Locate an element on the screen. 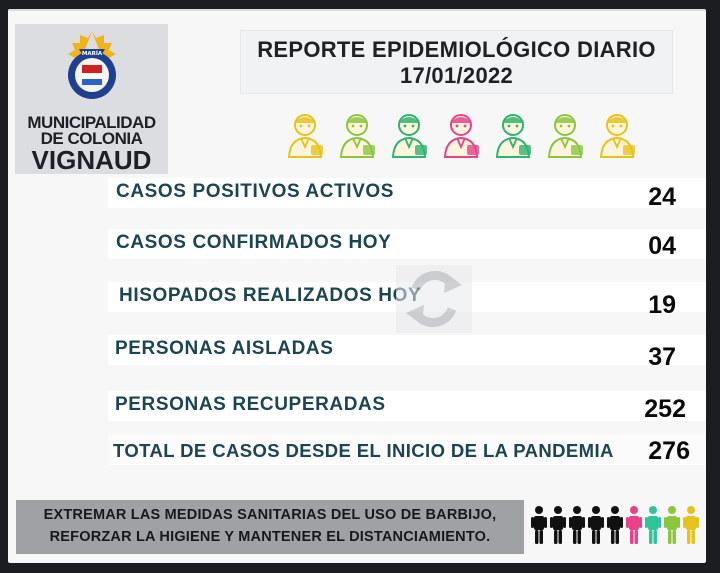 The image size is (720, 573). sync-watermark-icon is located at coordinates (434, 299).